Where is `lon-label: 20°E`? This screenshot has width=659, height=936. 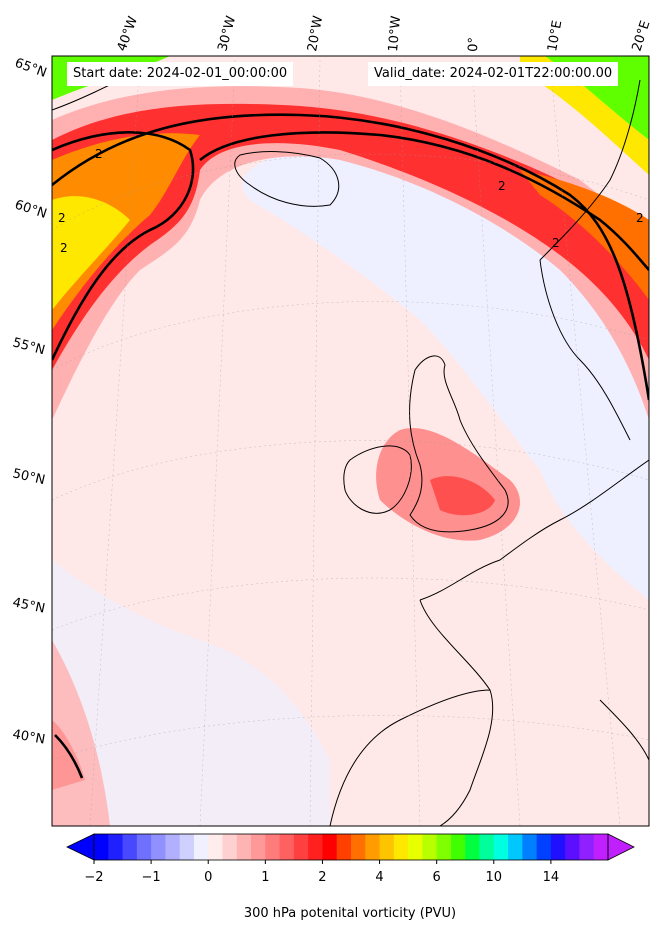 lon-label: 20°E is located at coordinates (642, 36).